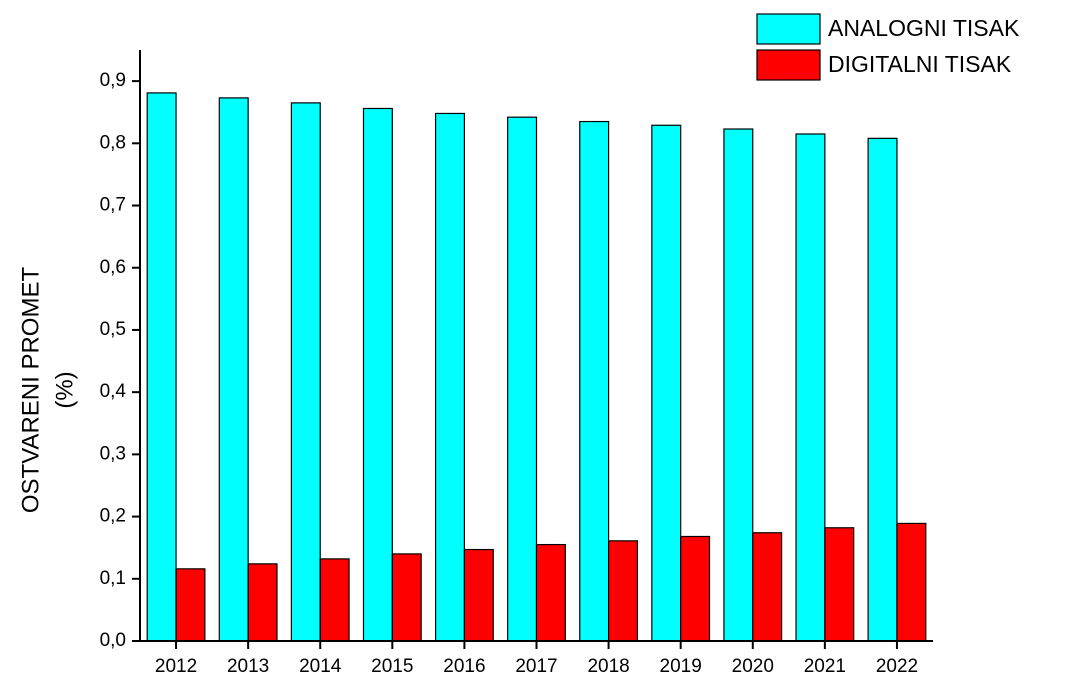  Describe the element at coordinates (113, 391) in the screenshot. I see `y-tick-label: 0,4` at that location.